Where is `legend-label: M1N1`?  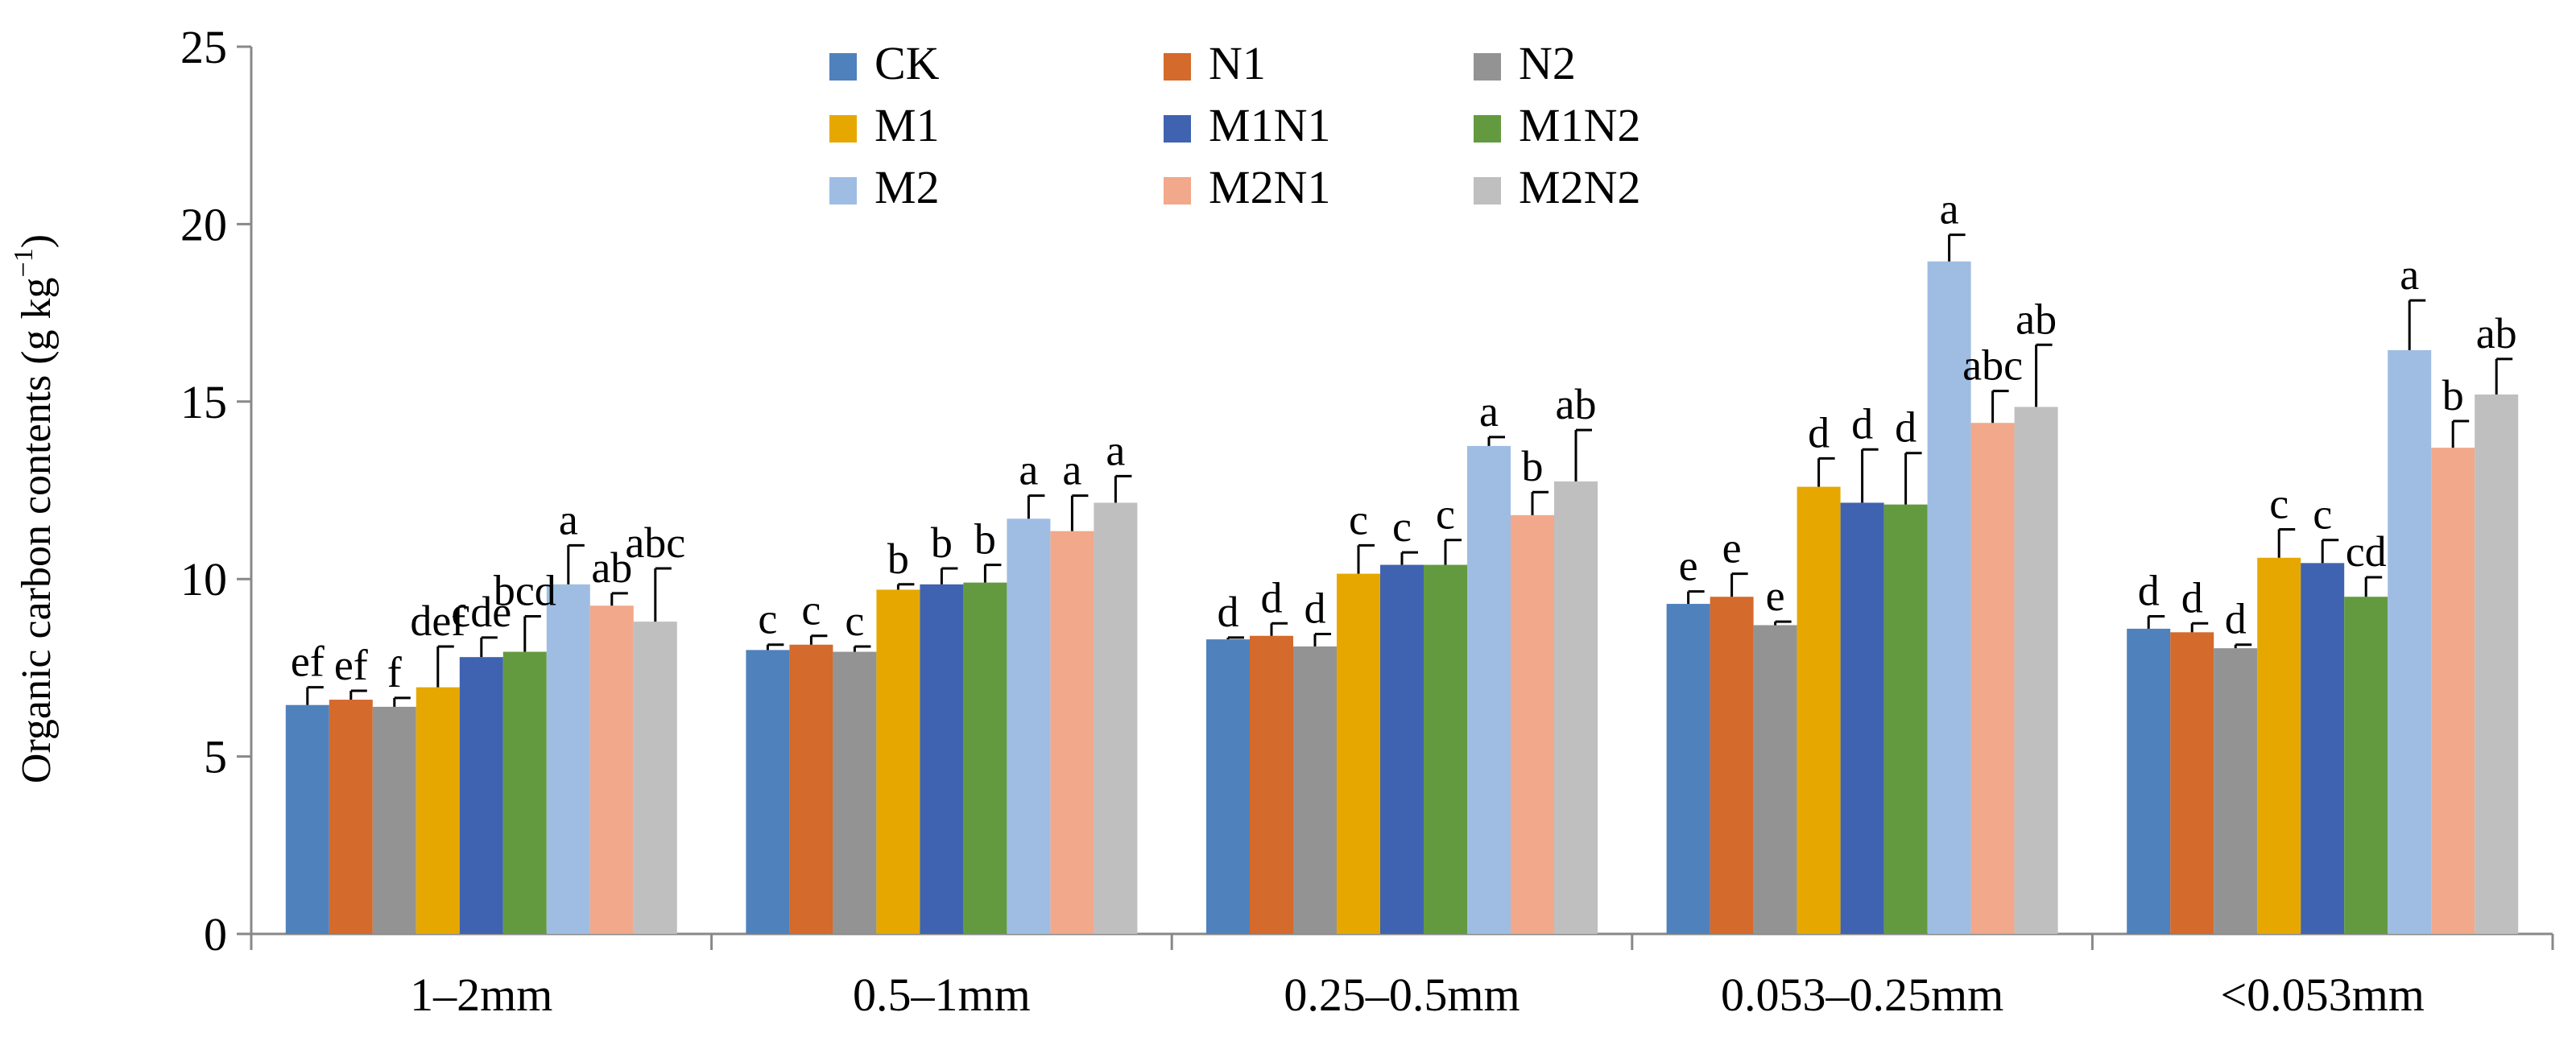
legend-label: M1N1 is located at coordinates (1269, 125).